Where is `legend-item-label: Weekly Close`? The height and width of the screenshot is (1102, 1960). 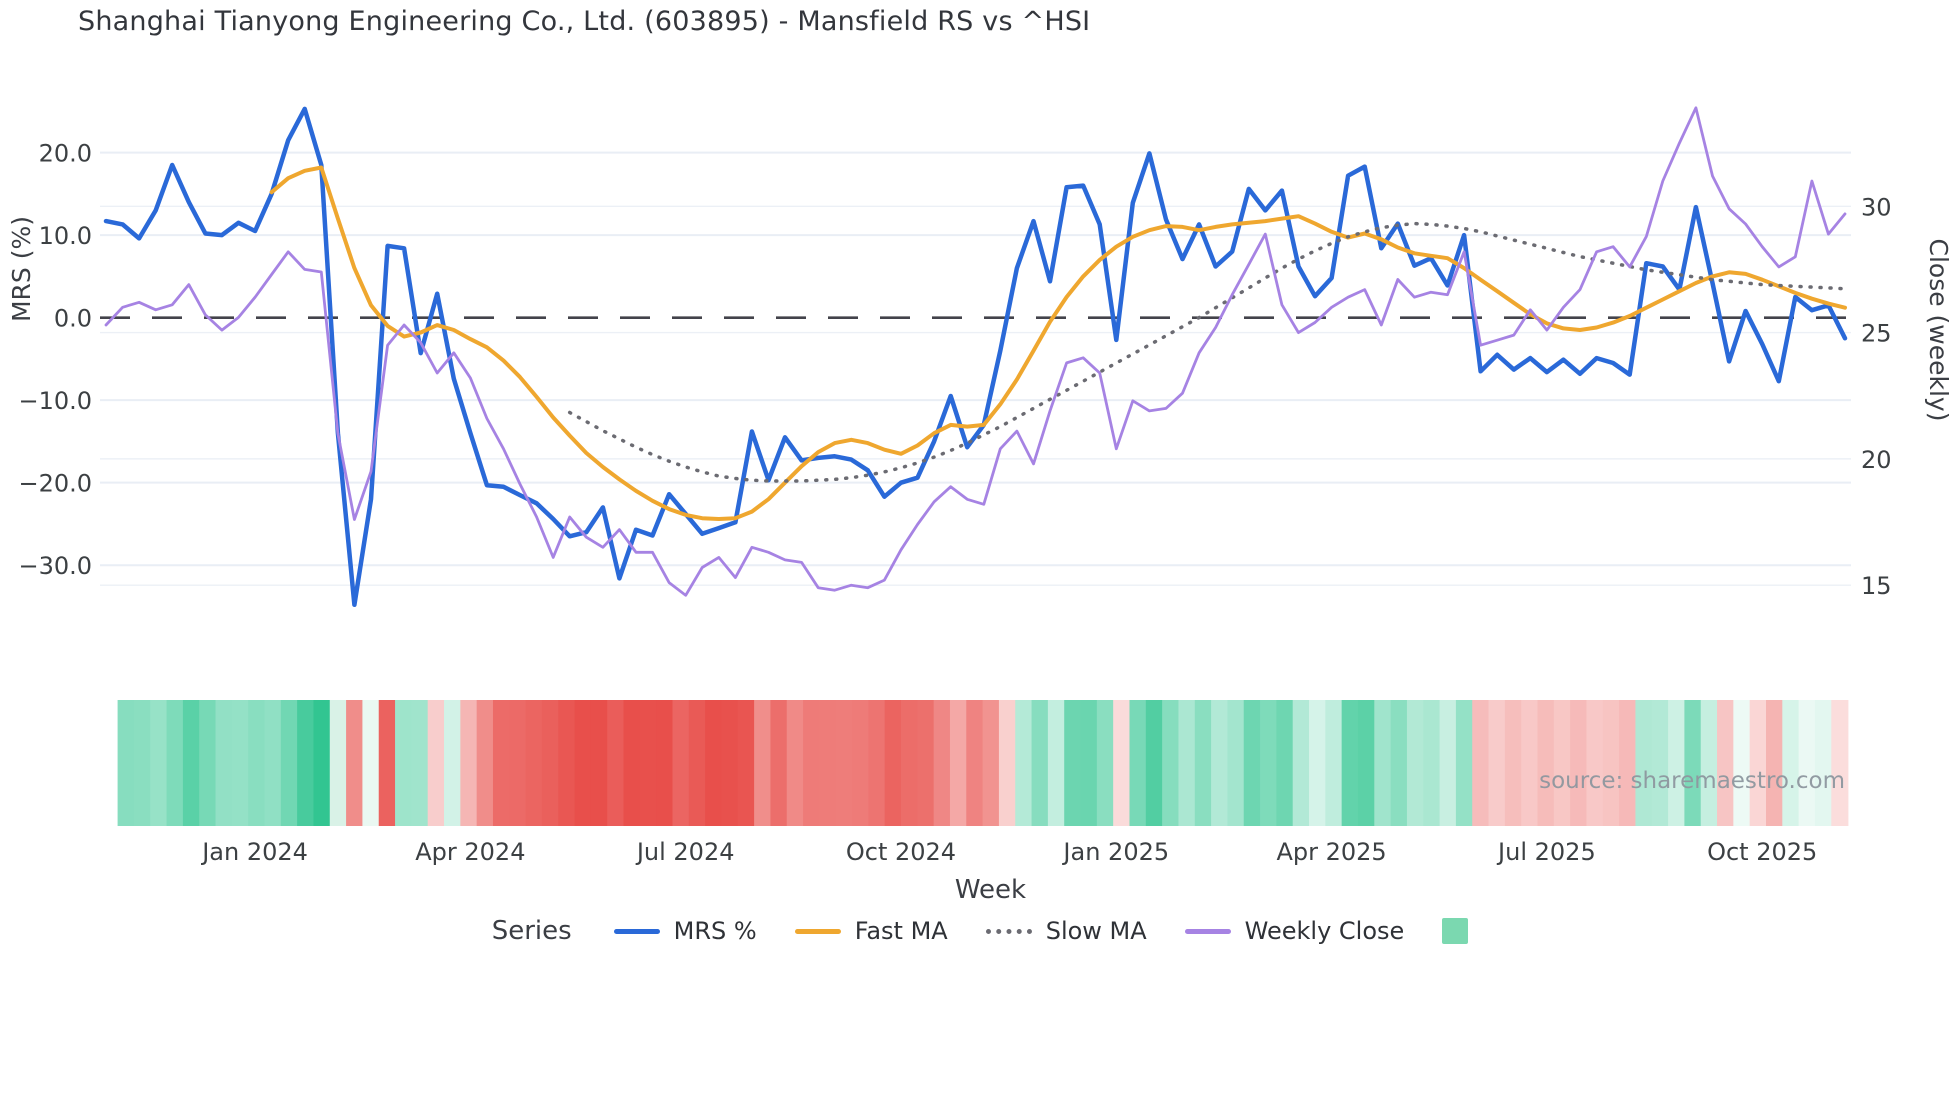 legend-item-label: Weekly Close is located at coordinates (1324, 931).